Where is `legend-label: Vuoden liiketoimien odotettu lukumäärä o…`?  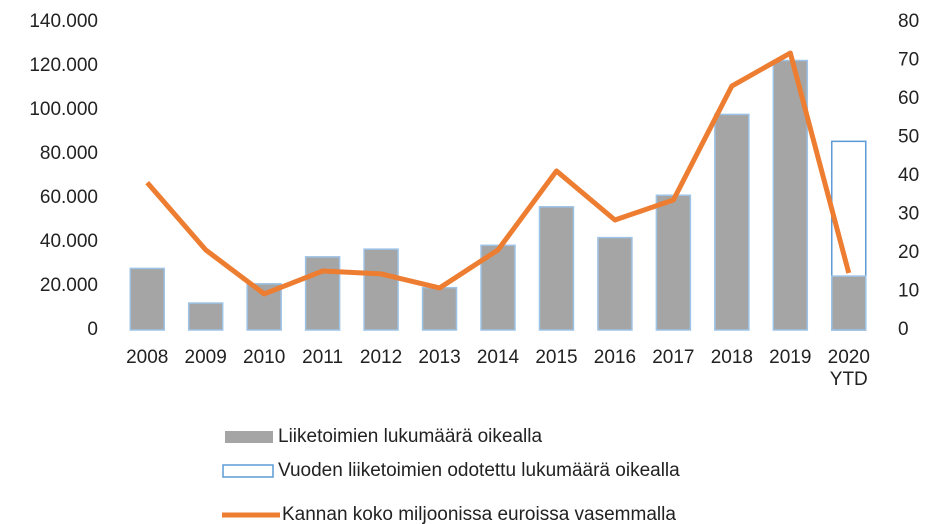
legend-label: Vuoden liiketoimien odotettu lukumäärä o… is located at coordinates (479, 470).